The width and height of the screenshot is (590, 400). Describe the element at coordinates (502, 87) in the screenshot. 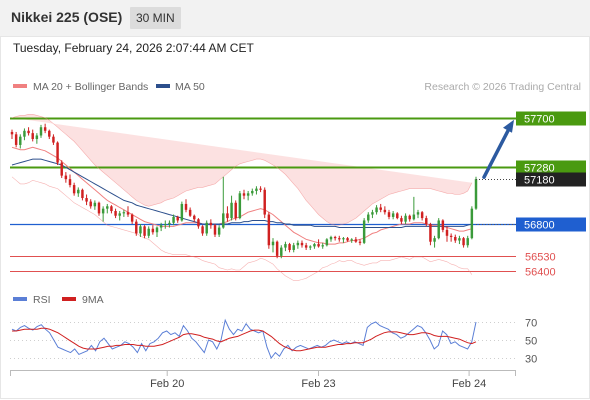

I see `research-credit: Research © 2026 Trading Central` at that location.